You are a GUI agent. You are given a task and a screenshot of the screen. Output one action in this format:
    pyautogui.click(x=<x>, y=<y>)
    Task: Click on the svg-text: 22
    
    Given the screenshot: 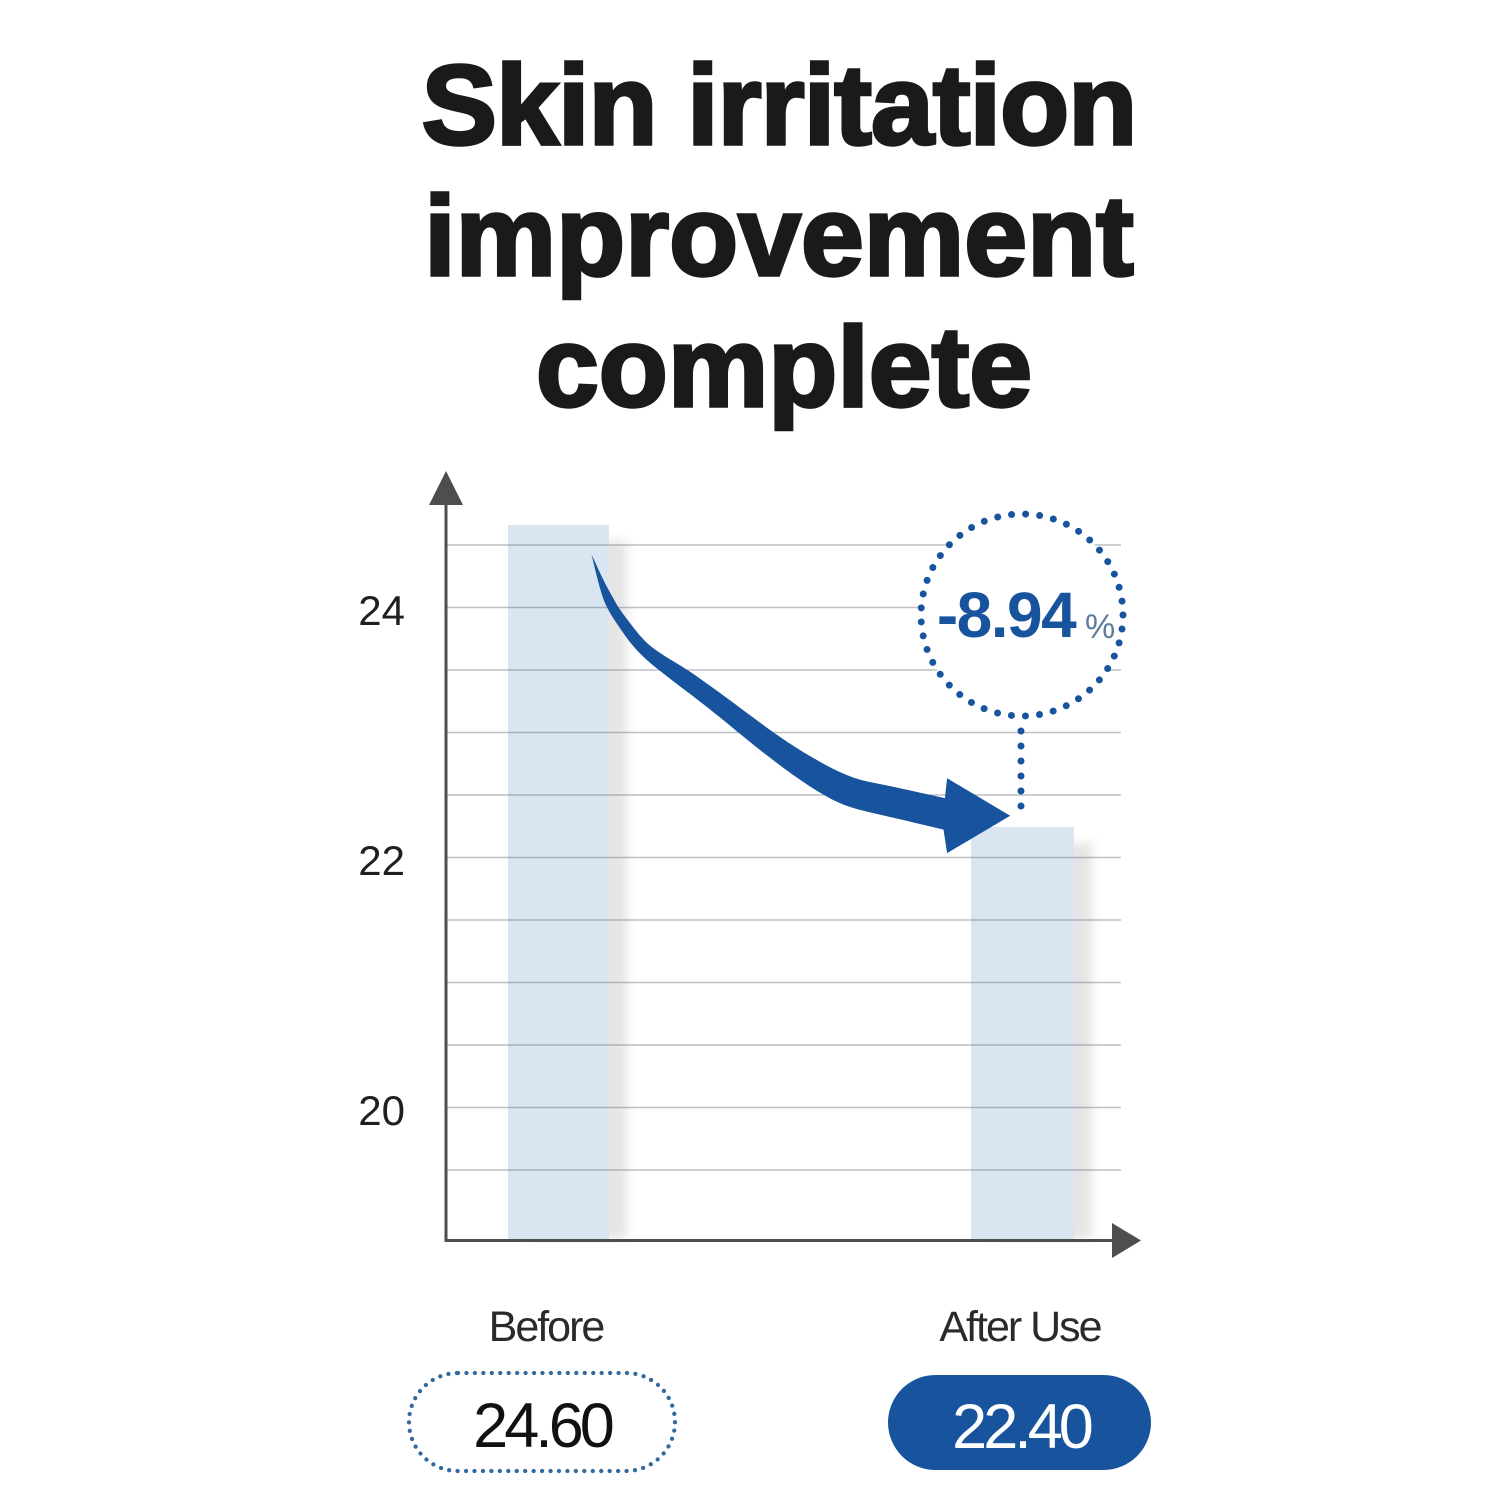 What is the action you would take?
    pyautogui.click(x=381, y=860)
    